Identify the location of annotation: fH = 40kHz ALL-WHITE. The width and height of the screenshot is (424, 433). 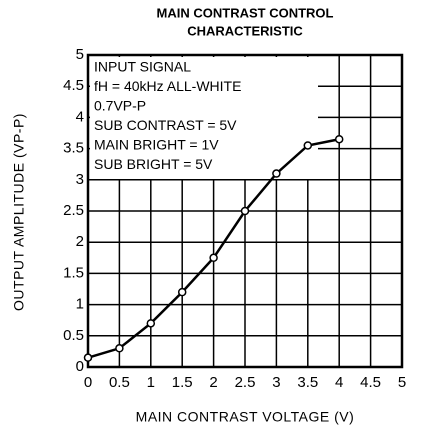
(167, 86).